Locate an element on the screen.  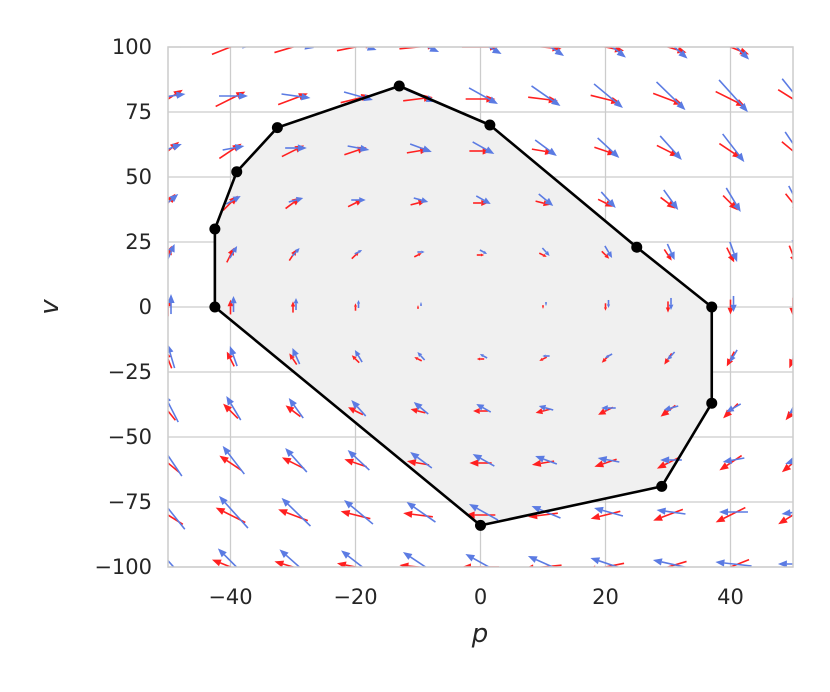
y-tick-label: 75 is located at coordinates (138, 112).